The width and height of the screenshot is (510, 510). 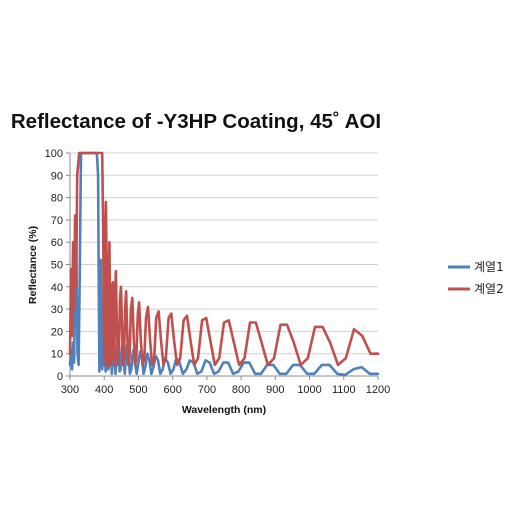 What do you see at coordinates (104, 390) in the screenshot?
I see `x-tick-label: 400` at bounding box center [104, 390].